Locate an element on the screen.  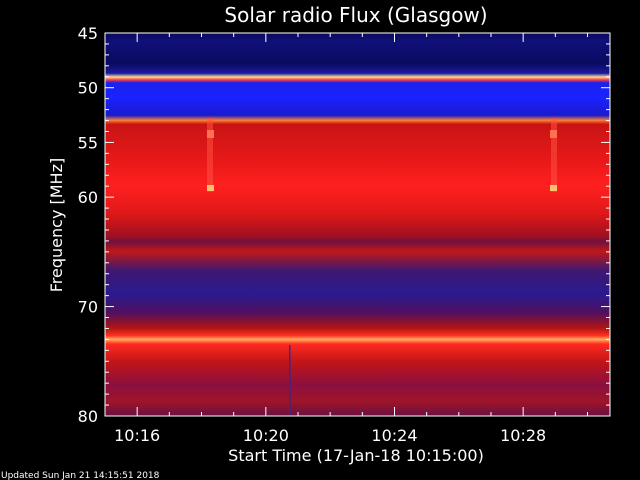
y-tick-label: 60 is located at coordinates (88, 197).